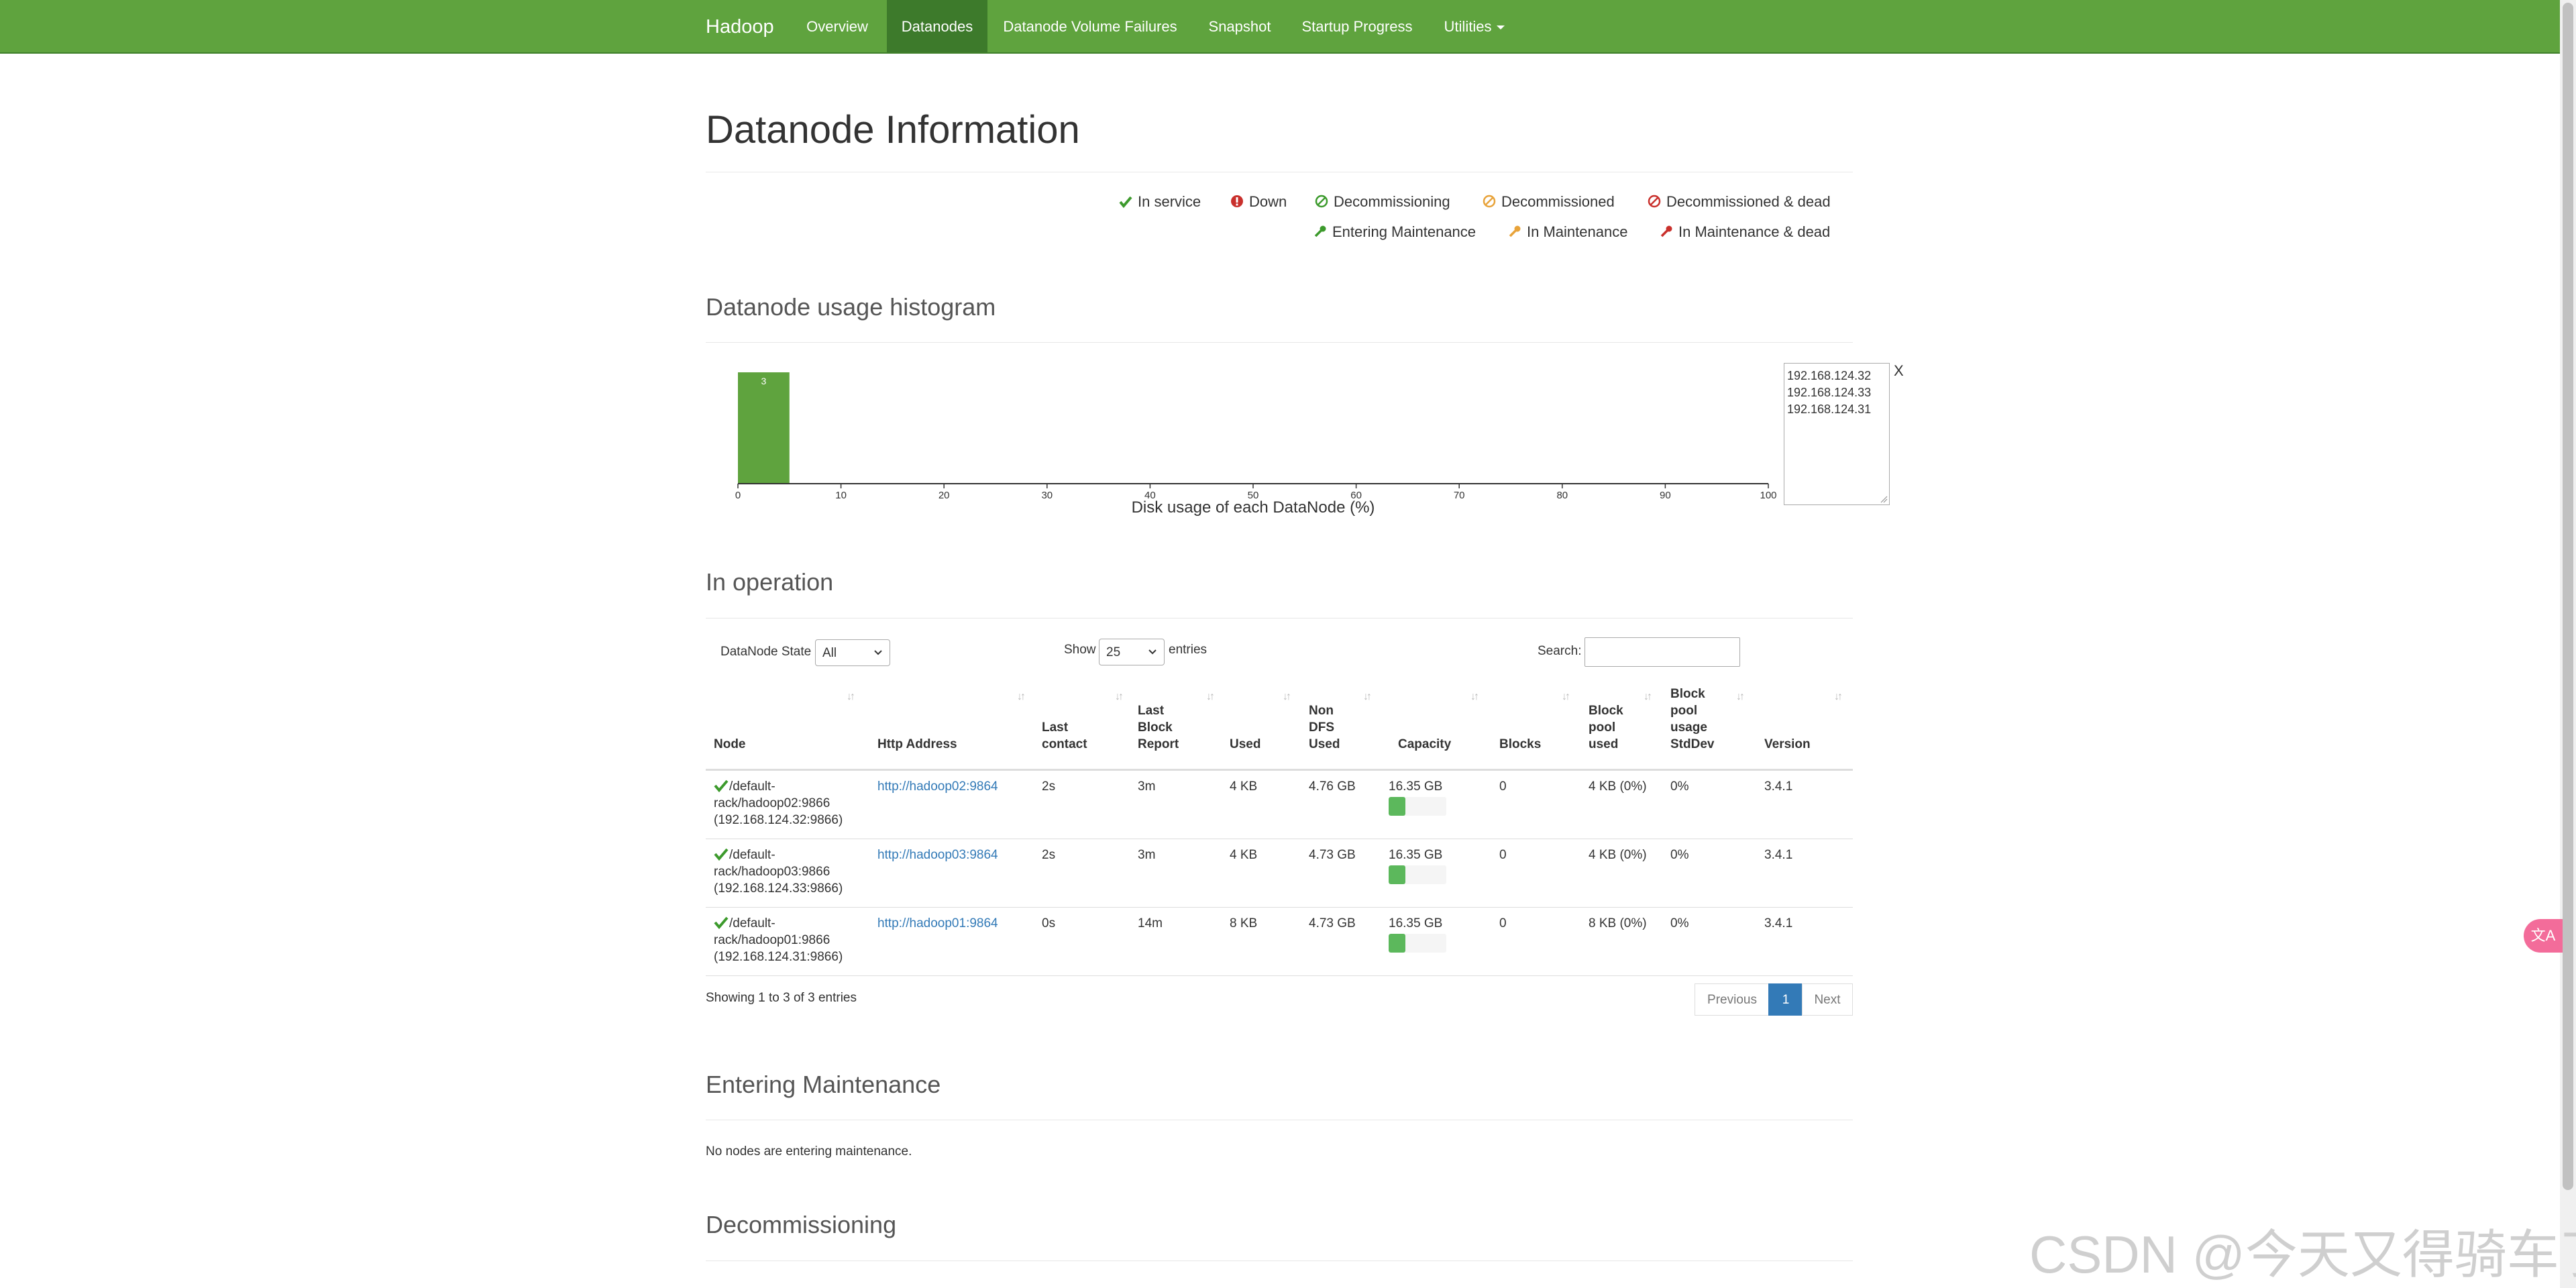 The image size is (2576, 1288). I want to click on legend-decommissioned: Decommissioned, so click(1549, 202).